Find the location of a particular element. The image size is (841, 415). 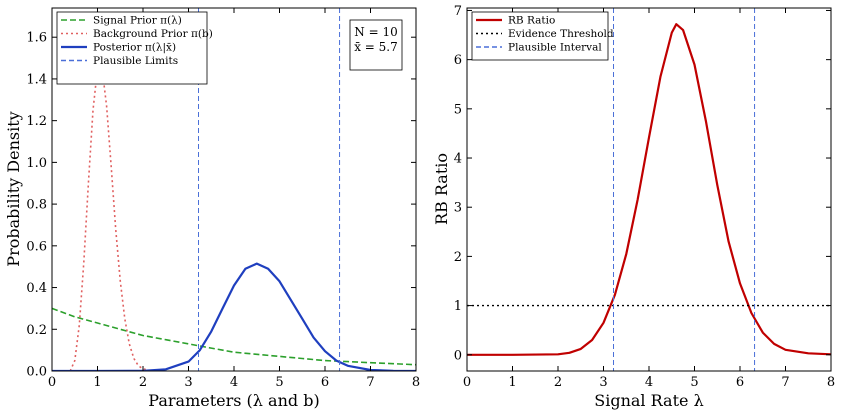

left-series-1-curve is located at coordinates (111, 216).